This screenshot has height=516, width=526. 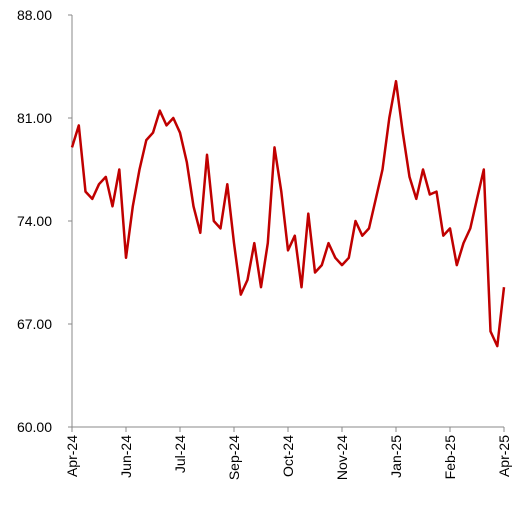 What do you see at coordinates (396, 456) in the screenshot?
I see `x-tick-label: Jan-25` at bounding box center [396, 456].